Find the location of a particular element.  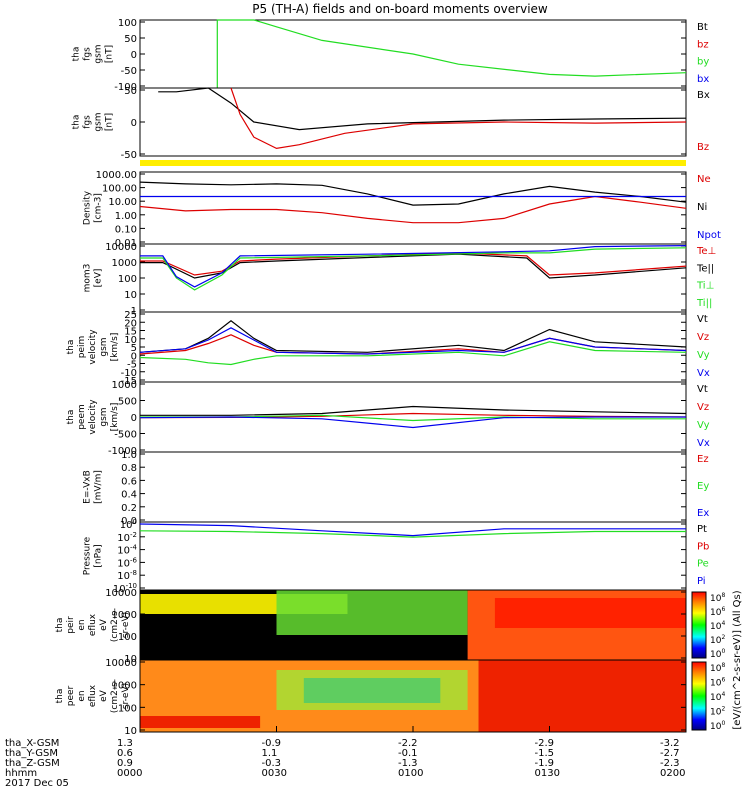

y-tick-label: 10⁻⁸ is located at coordinates (127, 575).